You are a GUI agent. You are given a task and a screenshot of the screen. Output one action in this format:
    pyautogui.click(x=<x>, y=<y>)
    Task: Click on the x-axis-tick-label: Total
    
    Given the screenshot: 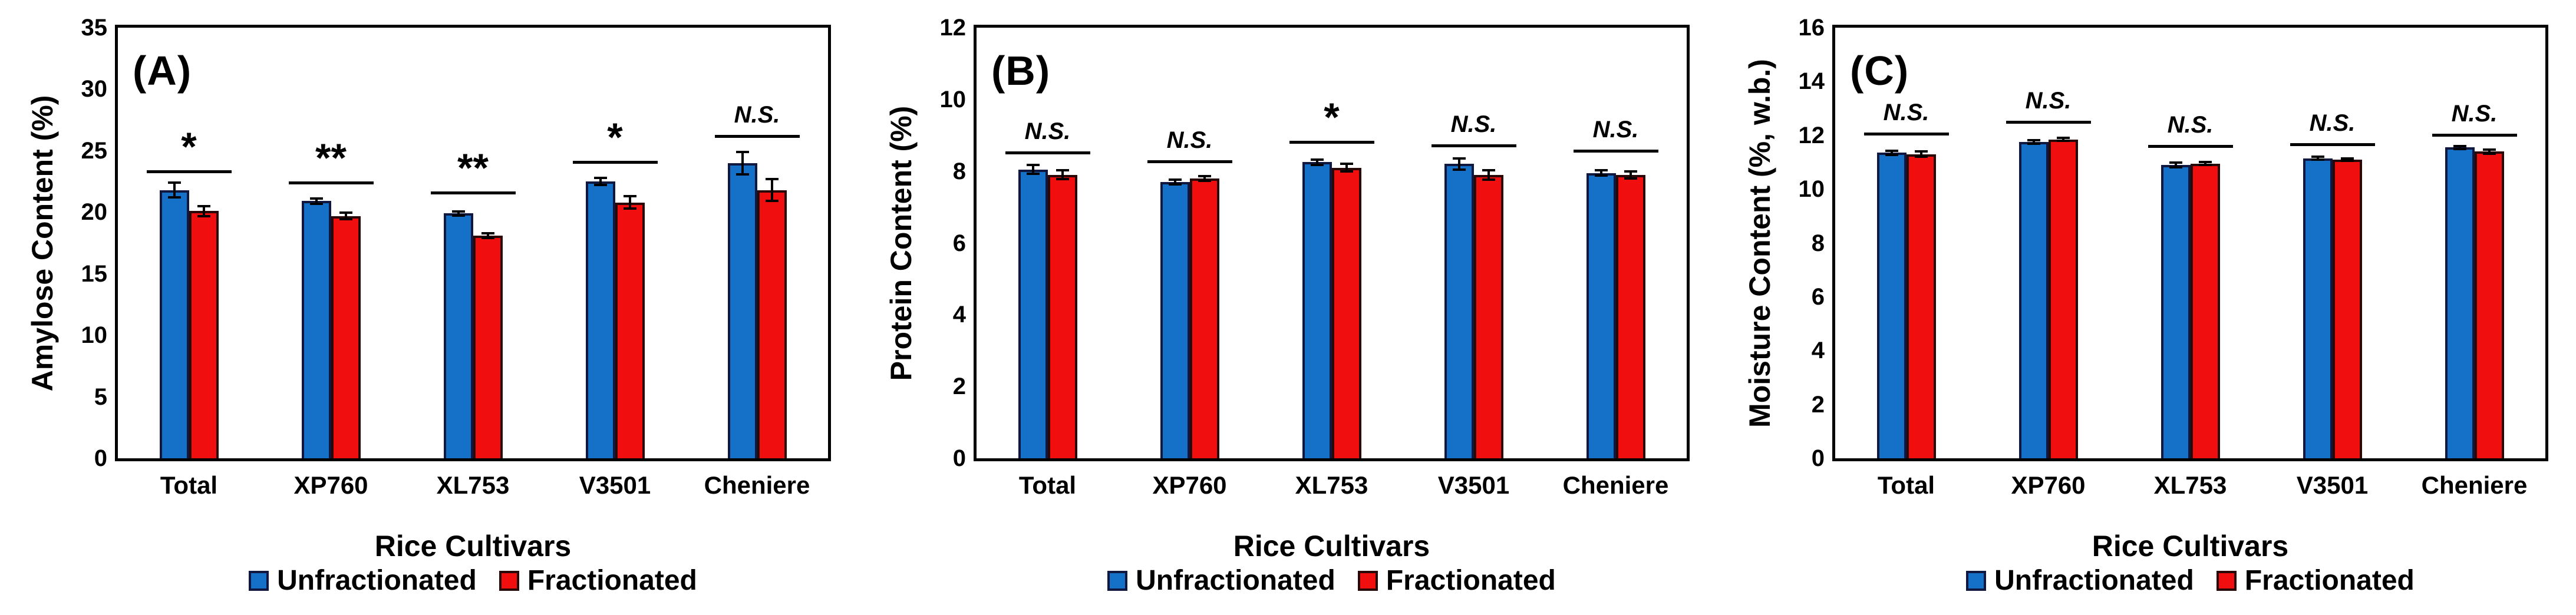 What is the action you would take?
    pyautogui.click(x=1047, y=485)
    